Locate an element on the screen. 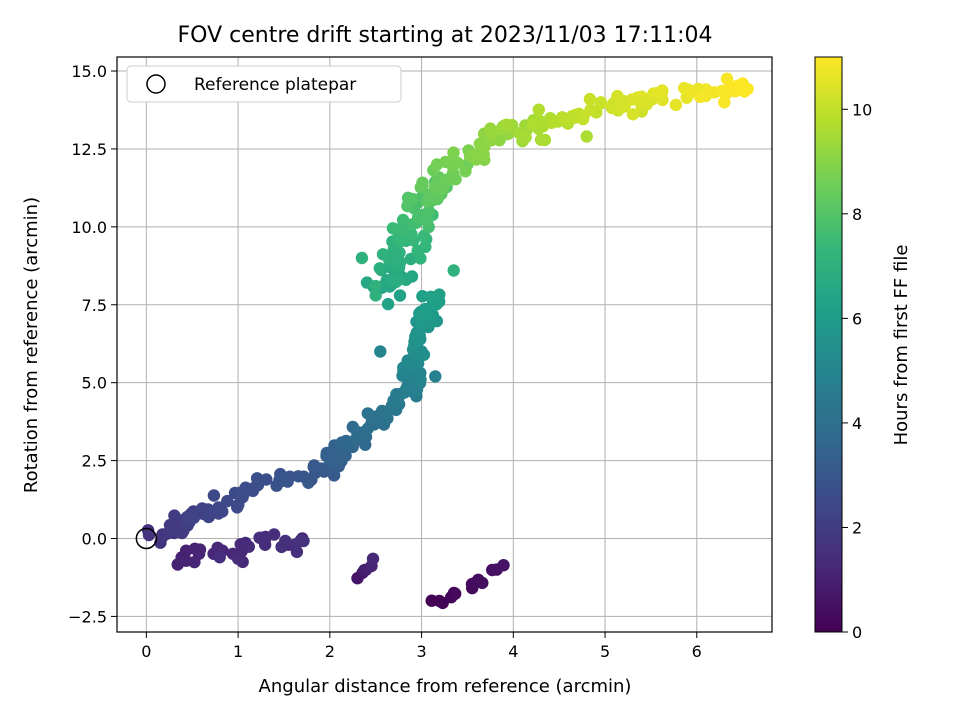 The height and width of the screenshot is (720, 960). x-tick-label: 3 is located at coordinates (421, 651).